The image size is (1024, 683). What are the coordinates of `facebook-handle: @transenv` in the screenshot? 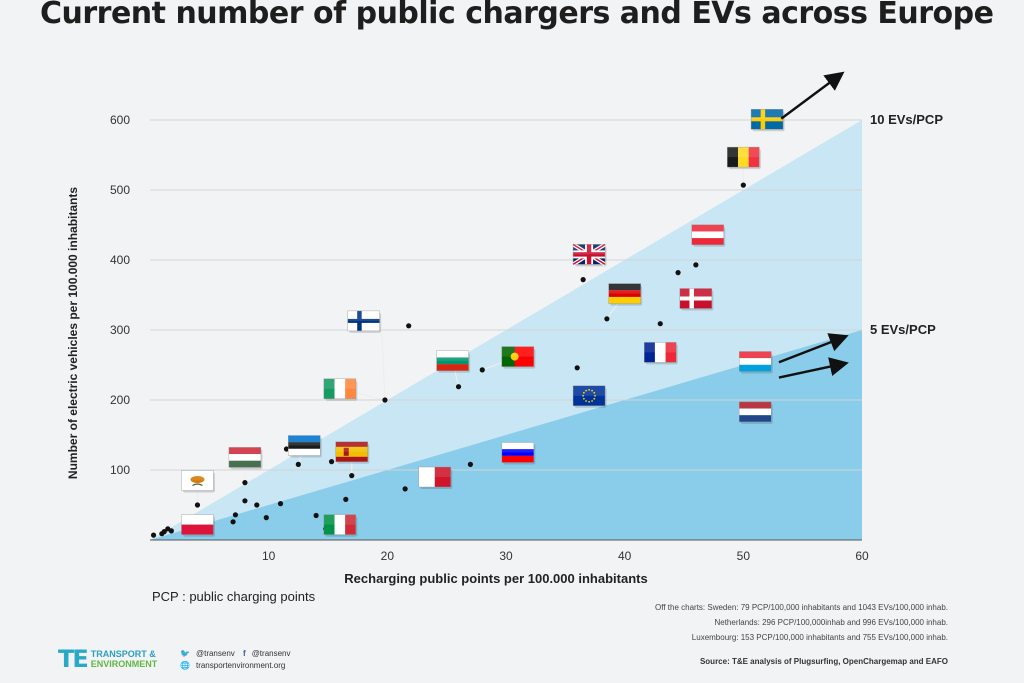 It's located at (271, 653).